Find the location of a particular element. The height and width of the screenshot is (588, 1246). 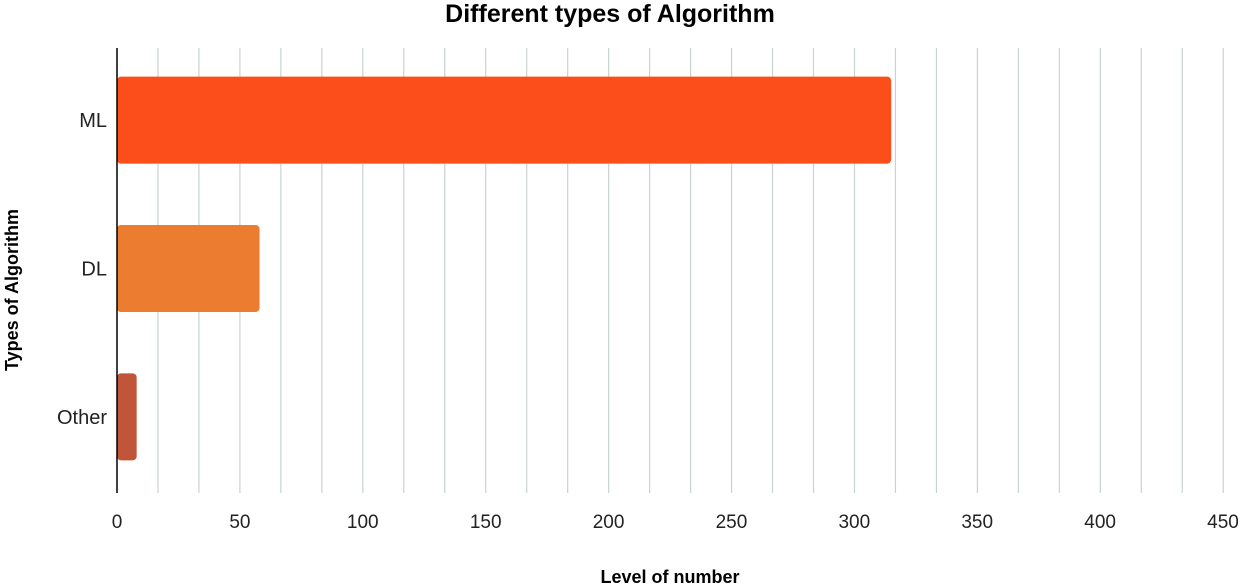

x-tick-label: 350 is located at coordinates (977, 522).